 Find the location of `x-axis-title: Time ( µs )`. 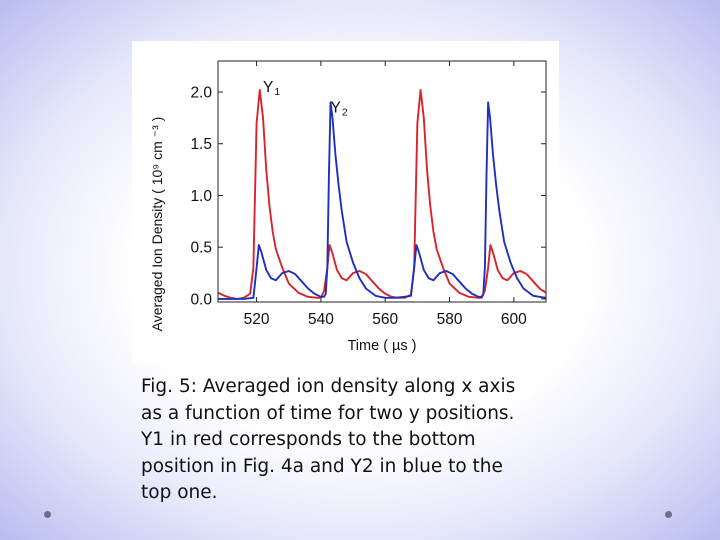

x-axis-title: Time ( µs ) is located at coordinates (381, 346).